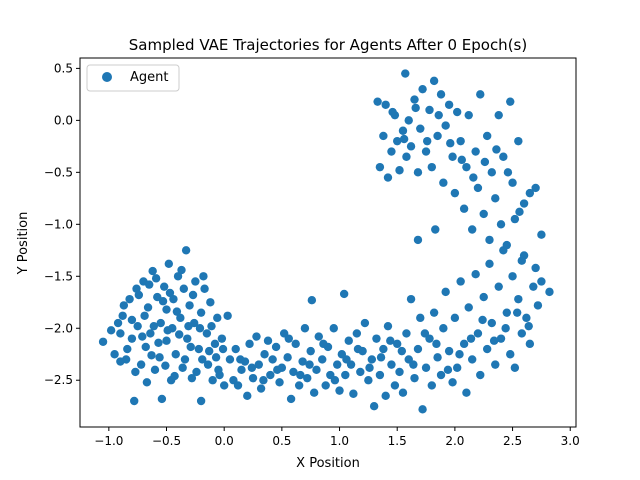  What do you see at coordinates (63, 68) in the screenshot?
I see `y-tick-label: 0.5` at bounding box center [63, 68].